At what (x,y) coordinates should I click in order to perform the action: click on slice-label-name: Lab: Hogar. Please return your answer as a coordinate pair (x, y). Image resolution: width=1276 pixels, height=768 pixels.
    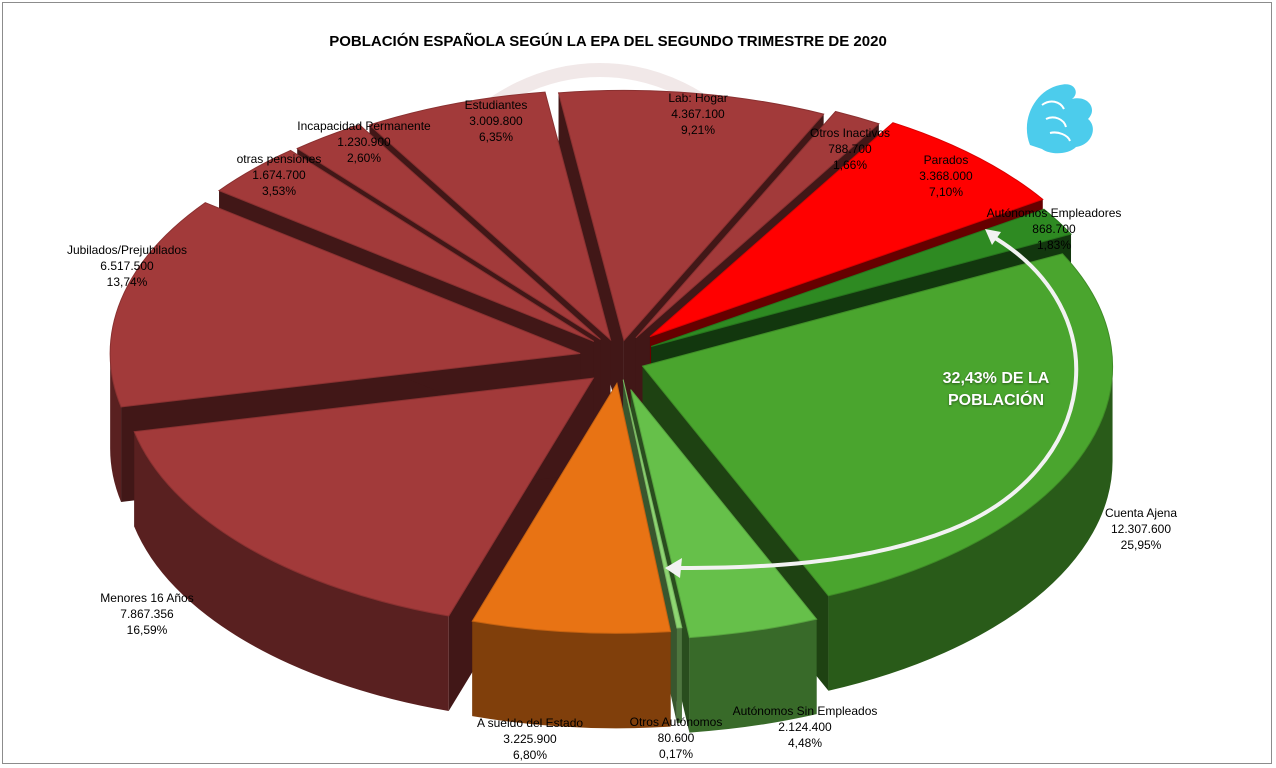
    Looking at the image, I should click on (698, 98).